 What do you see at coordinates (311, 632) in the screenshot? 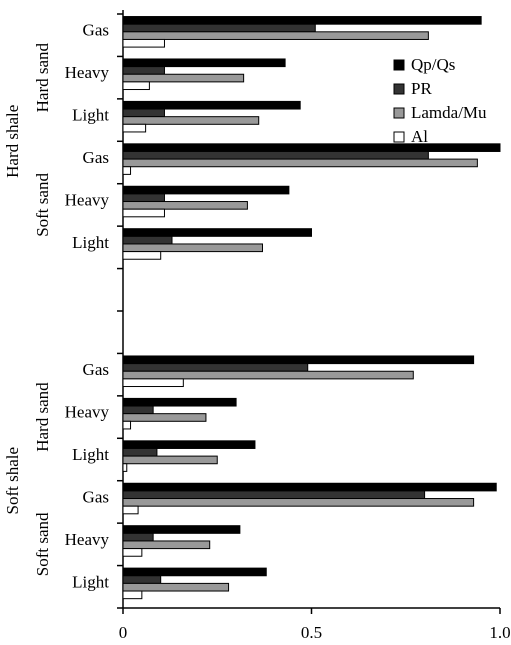
I see `x-tick-label: 0.5` at bounding box center [311, 632].